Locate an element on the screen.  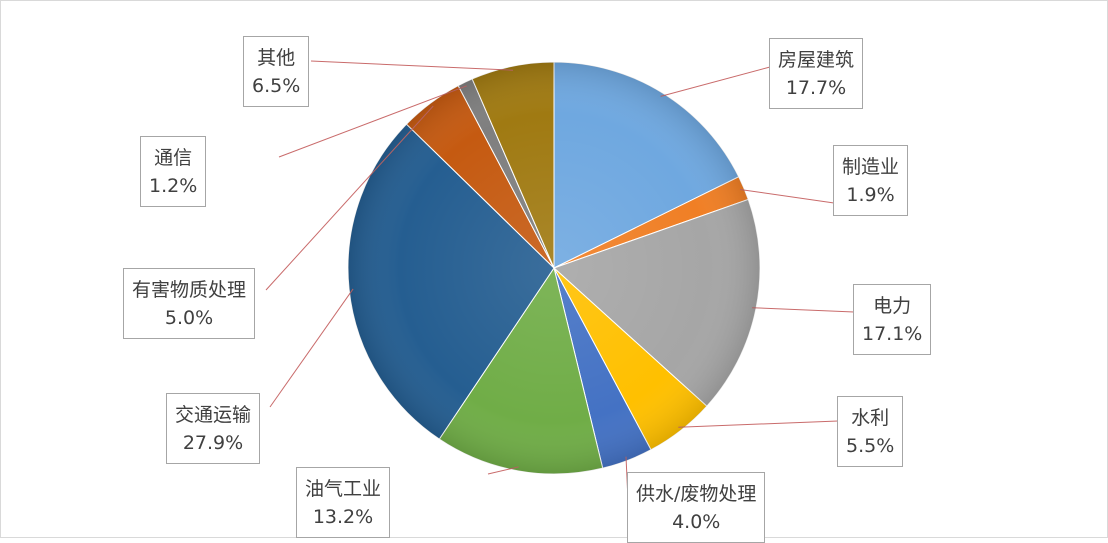
label-other-value: 6.5% is located at coordinates (276, 86).